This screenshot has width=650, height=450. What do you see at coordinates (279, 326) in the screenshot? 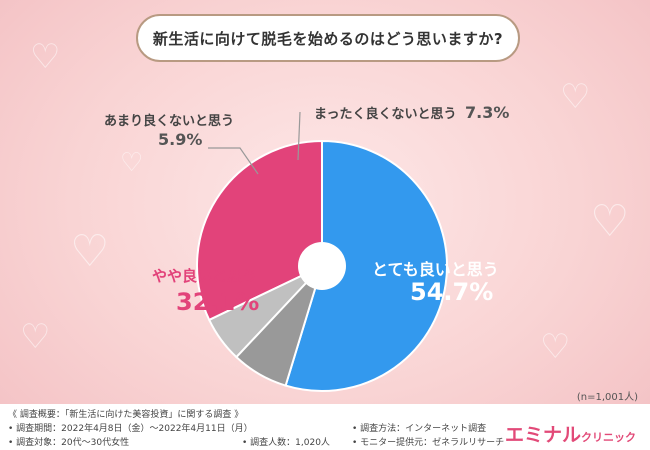
I see `slice-not-good-at-all` at bounding box center [279, 326].